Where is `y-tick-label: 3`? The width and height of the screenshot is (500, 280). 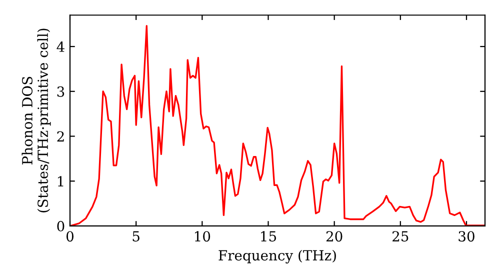
y-tick-label: 3 is located at coordinates (60, 91).